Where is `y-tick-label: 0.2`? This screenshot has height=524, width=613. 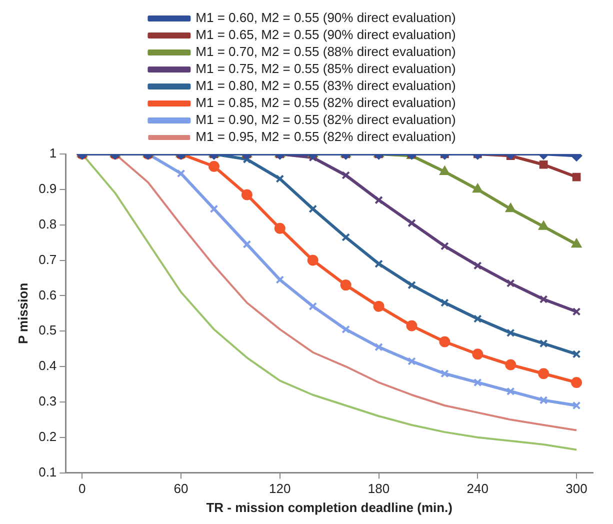 y-tick-label: 0.2 is located at coordinates (47, 436).